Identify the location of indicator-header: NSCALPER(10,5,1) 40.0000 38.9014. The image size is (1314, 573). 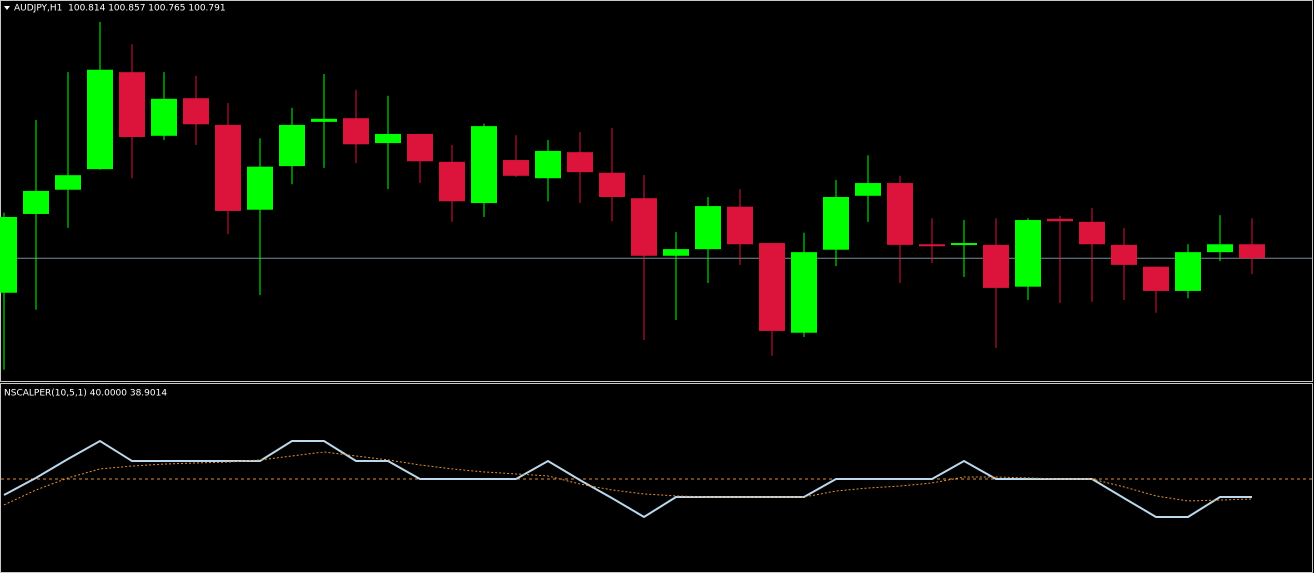
(85, 394).